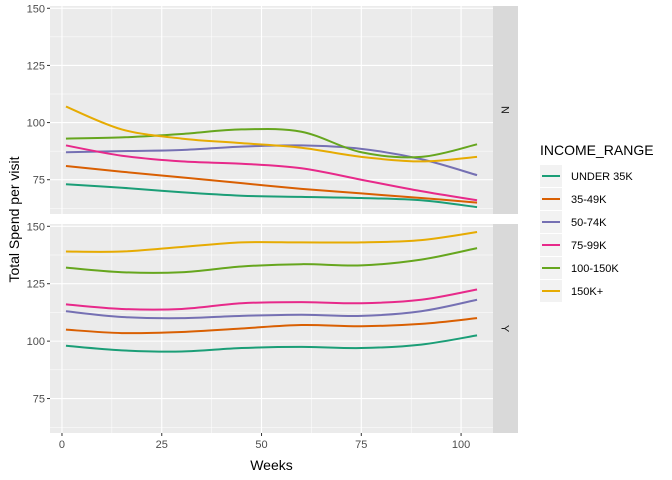 The image size is (672, 480). I want to click on x-tick-label: 75, so click(361, 445).